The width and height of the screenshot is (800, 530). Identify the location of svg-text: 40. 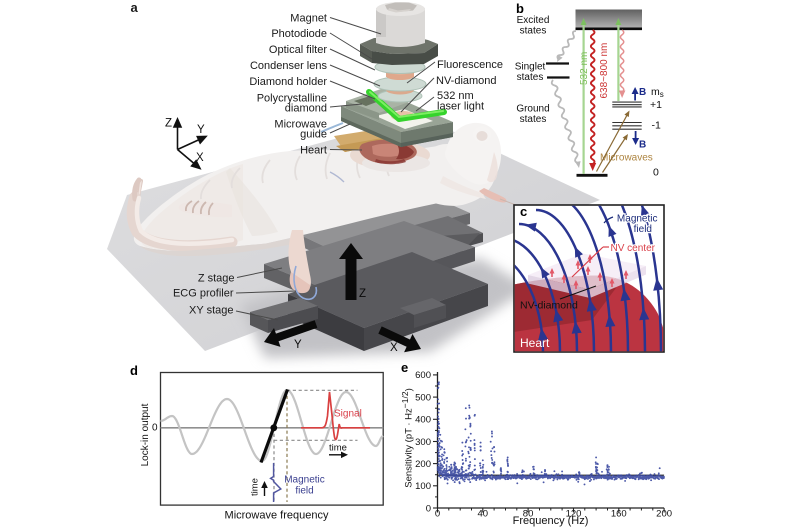
(483, 513).